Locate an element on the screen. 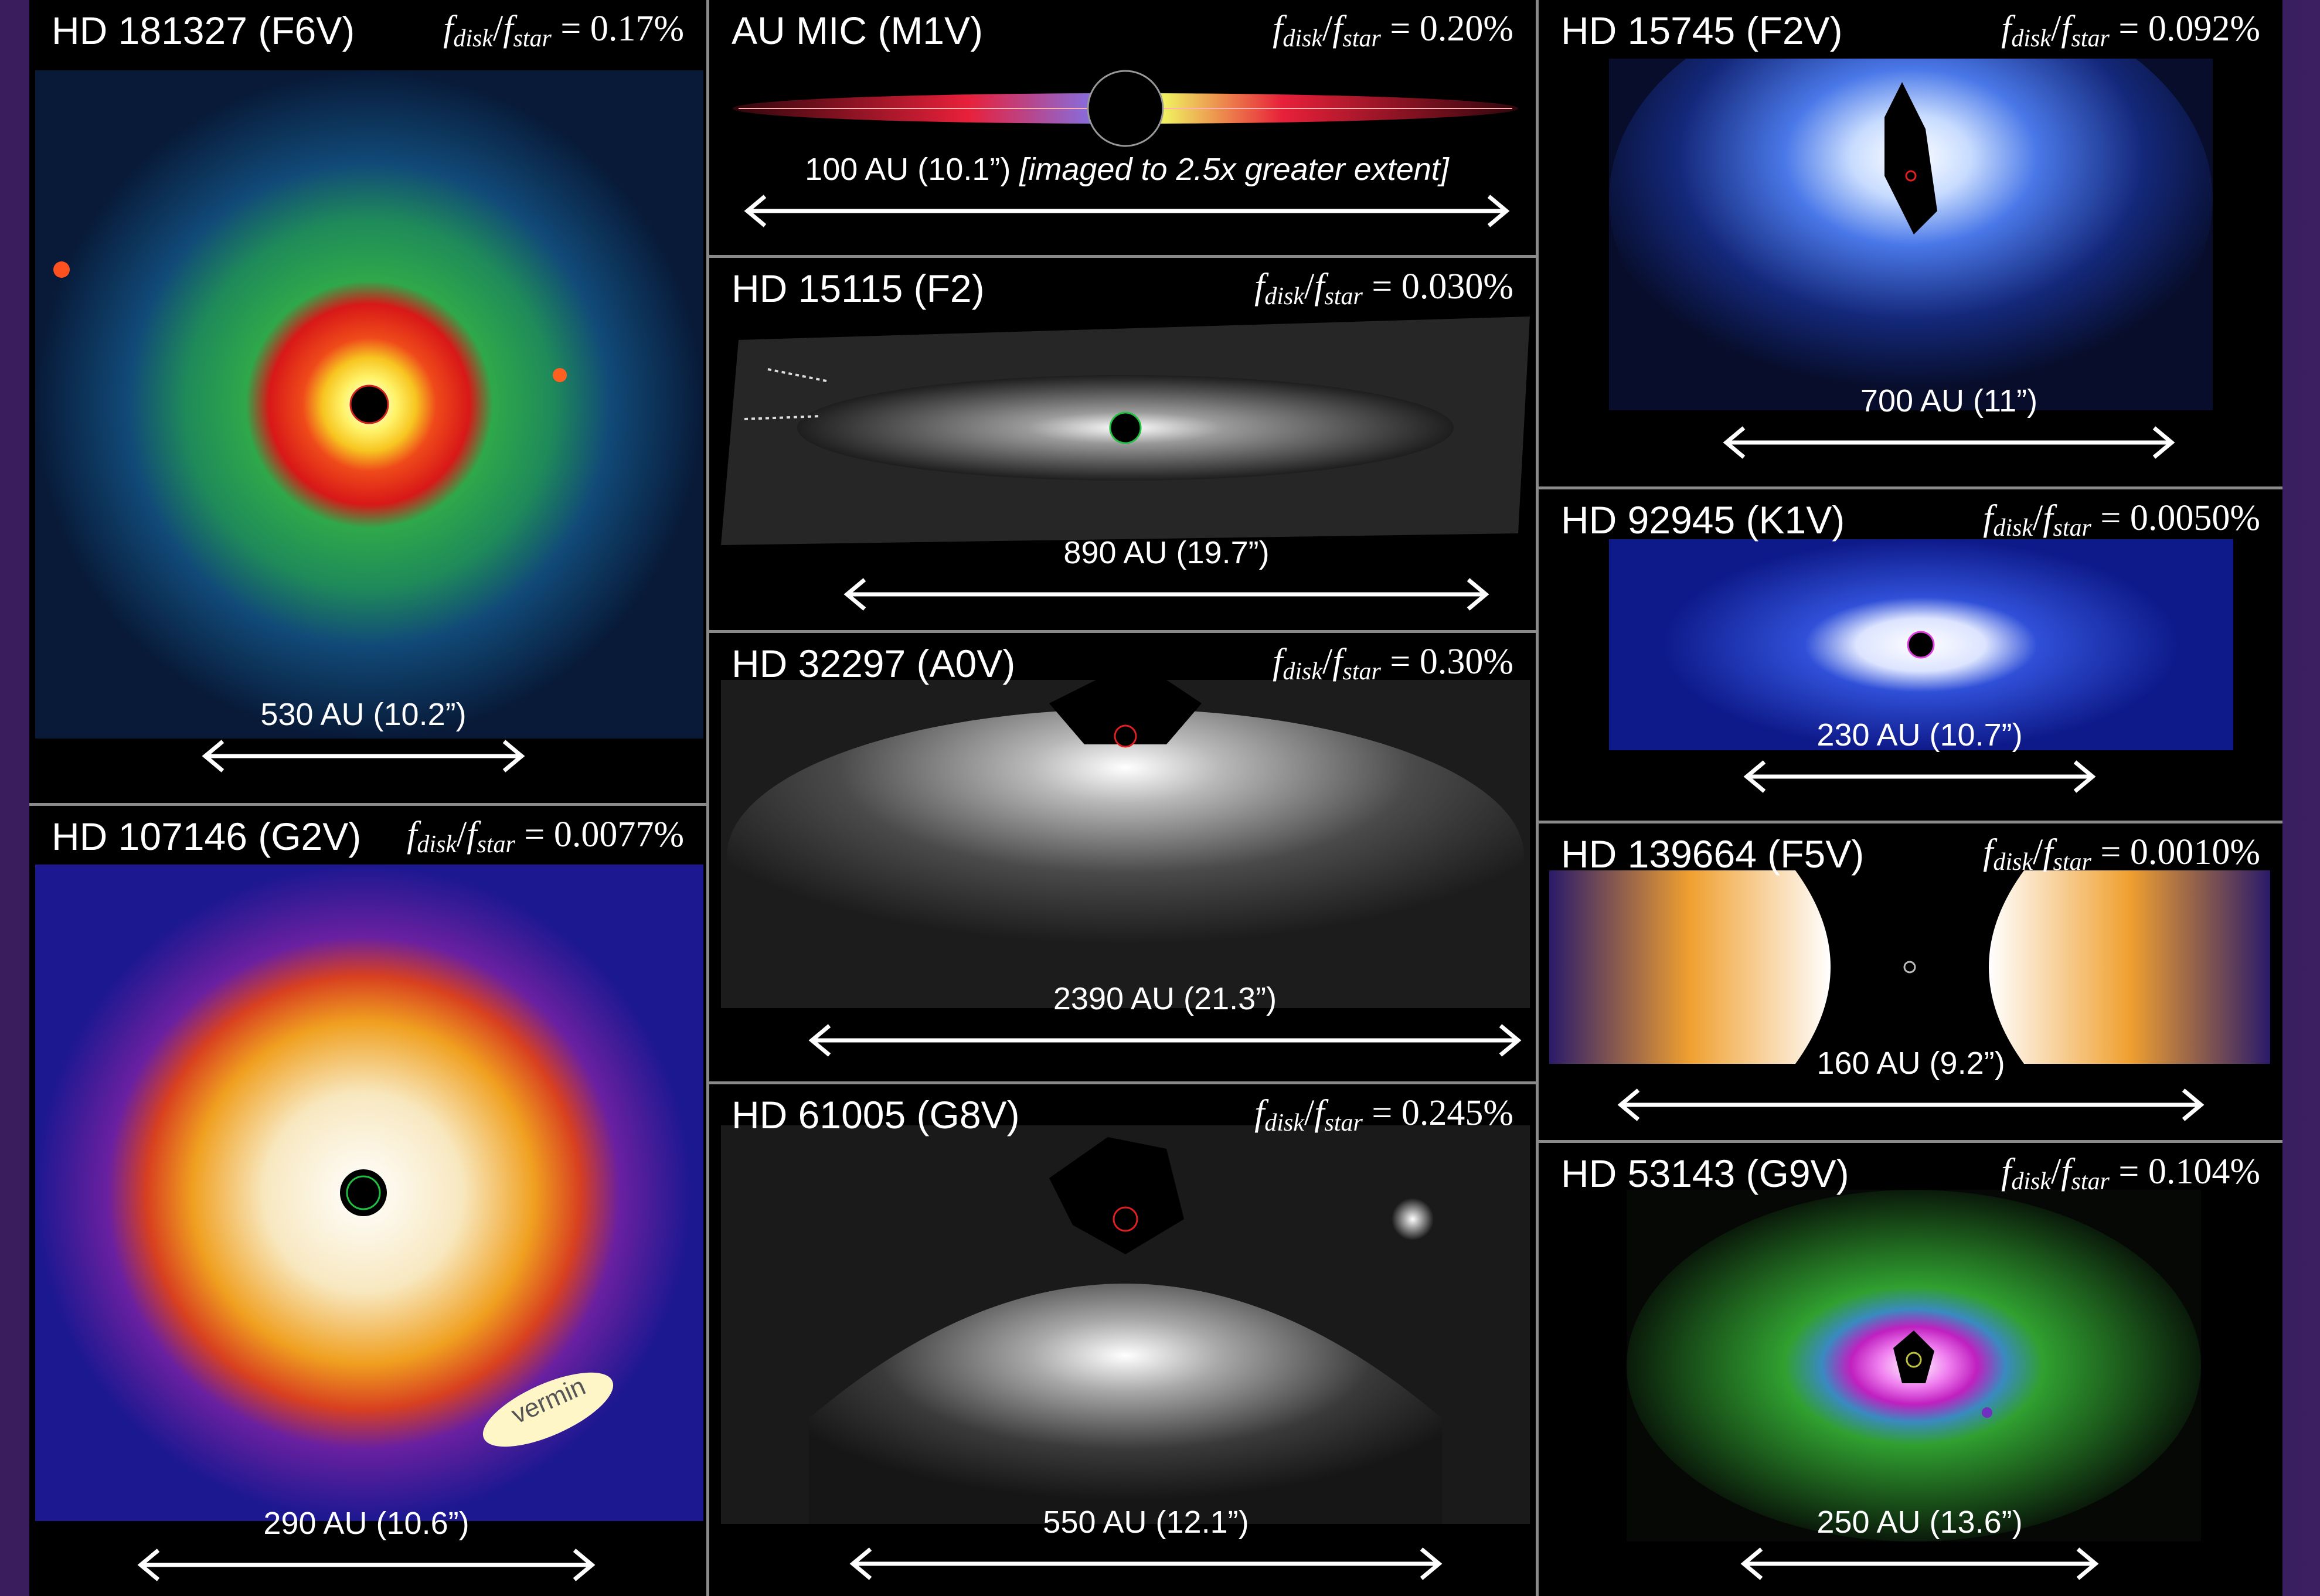 Image resolution: width=2320 pixels, height=1596 pixels. flux-ratio-label: fdisk/fstar = 0.30% is located at coordinates (1393, 664).